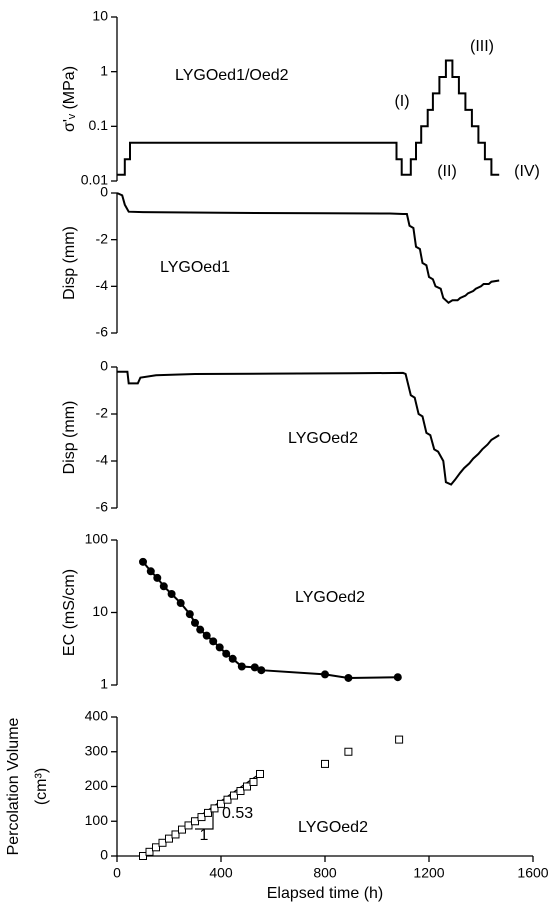 This screenshot has height=921, width=559. Describe the element at coordinates (69, 612) in the screenshot. I see `y-axis-label: EC (mS/cm)` at that location.